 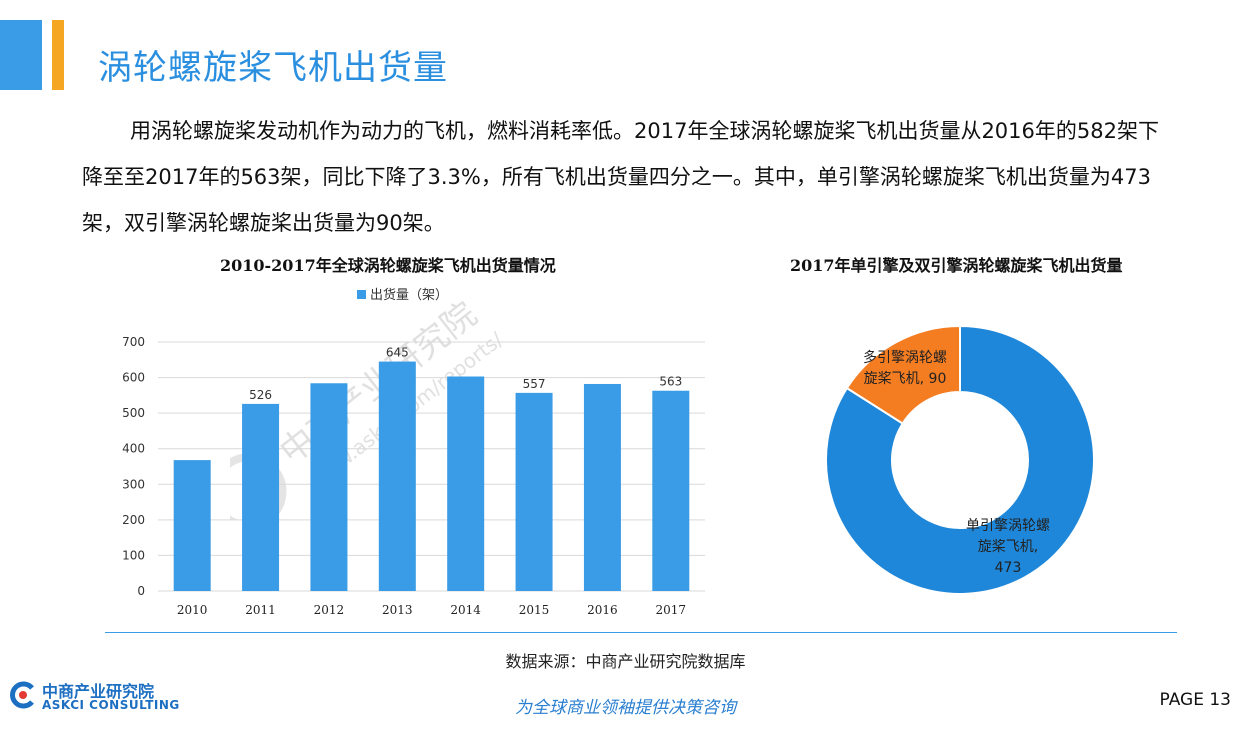 I want to click on y-tick-label: 0, so click(x=141, y=591).